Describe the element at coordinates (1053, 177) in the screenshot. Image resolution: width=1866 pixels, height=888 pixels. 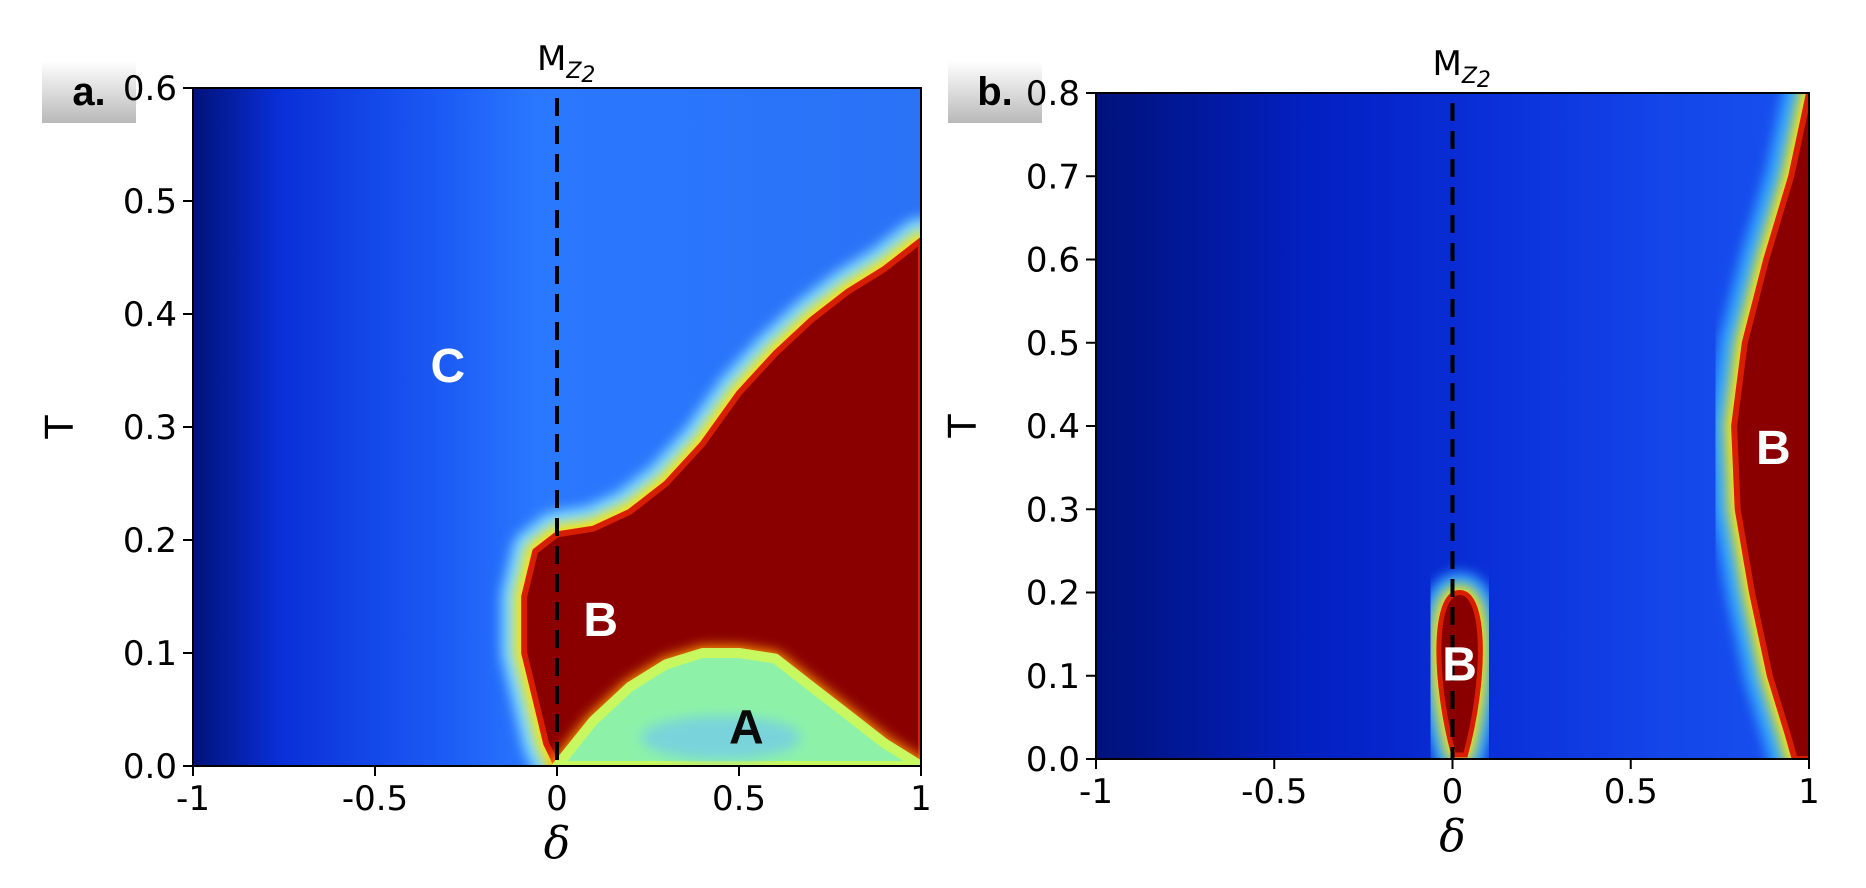
I see `y-tick-label: 0.7` at that location.